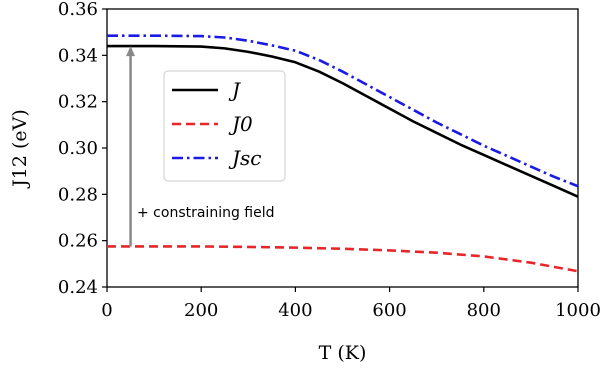  I want to click on y-axis-label: J12 (eV), so click(20, 149).